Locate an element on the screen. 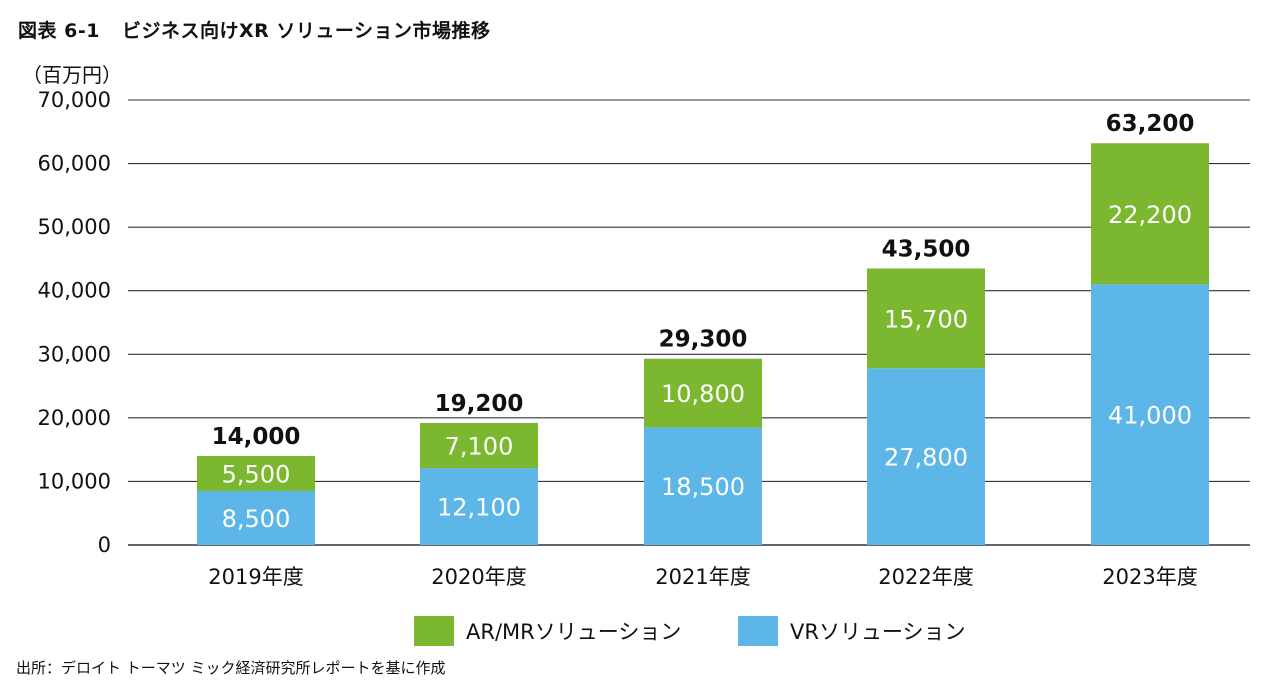  y-tick-label: 10,000 is located at coordinates (74, 481).